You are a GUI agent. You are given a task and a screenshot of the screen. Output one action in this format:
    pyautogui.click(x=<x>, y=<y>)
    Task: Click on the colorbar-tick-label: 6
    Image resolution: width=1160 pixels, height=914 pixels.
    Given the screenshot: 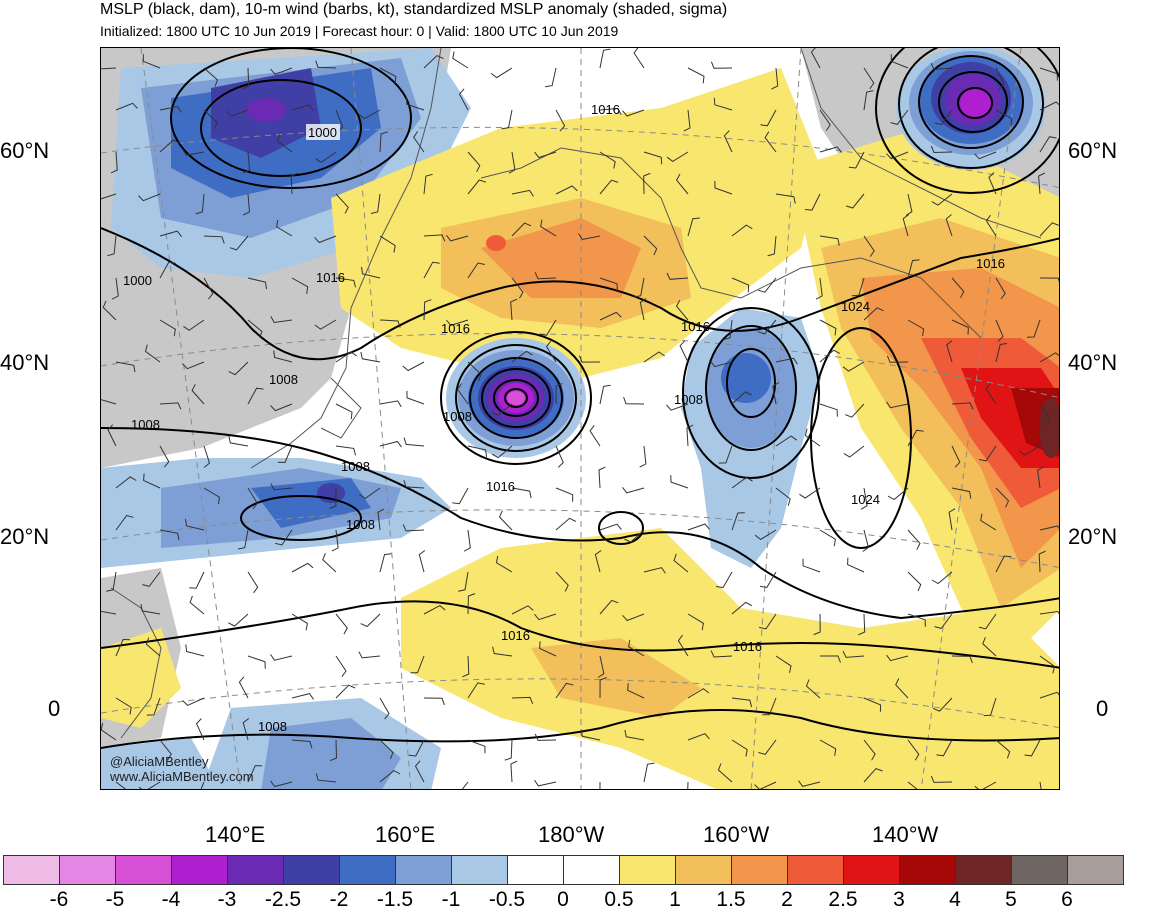 What is the action you would take?
    pyautogui.click(x=1067, y=899)
    